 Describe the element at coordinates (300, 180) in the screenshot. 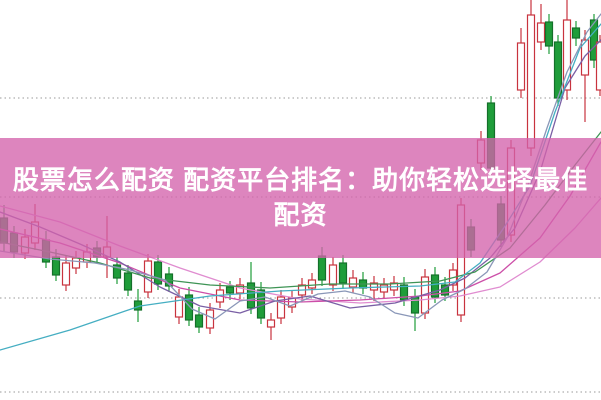

I see `headline-line-1: 股票怎么配资 配资平台排名：助你轻松选择最佳` at that location.